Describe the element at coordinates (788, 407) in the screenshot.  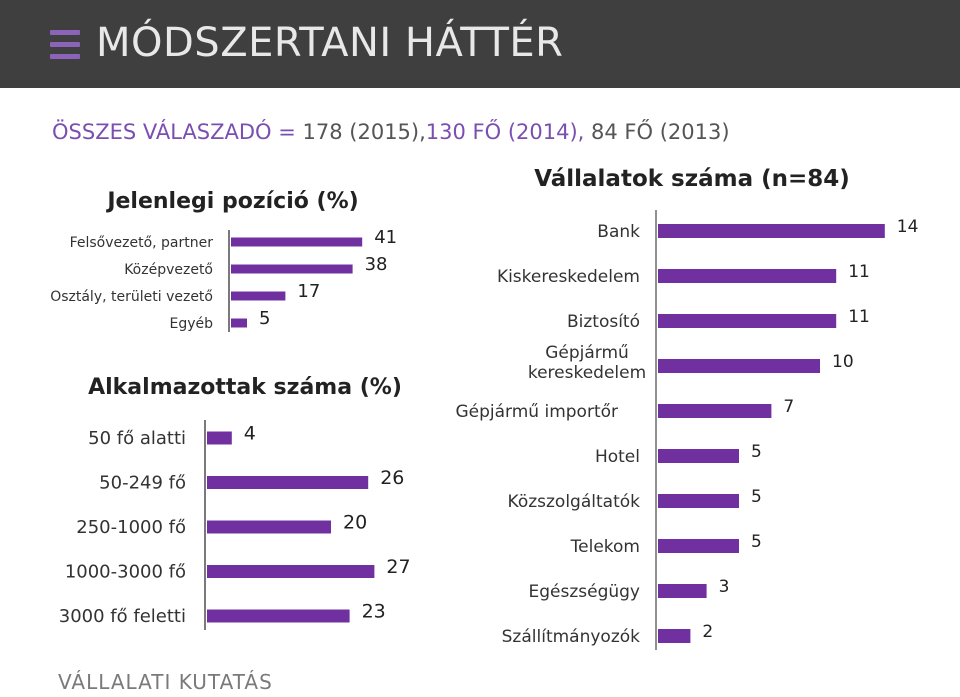
I see `chart3-value-label: 7` at that location.